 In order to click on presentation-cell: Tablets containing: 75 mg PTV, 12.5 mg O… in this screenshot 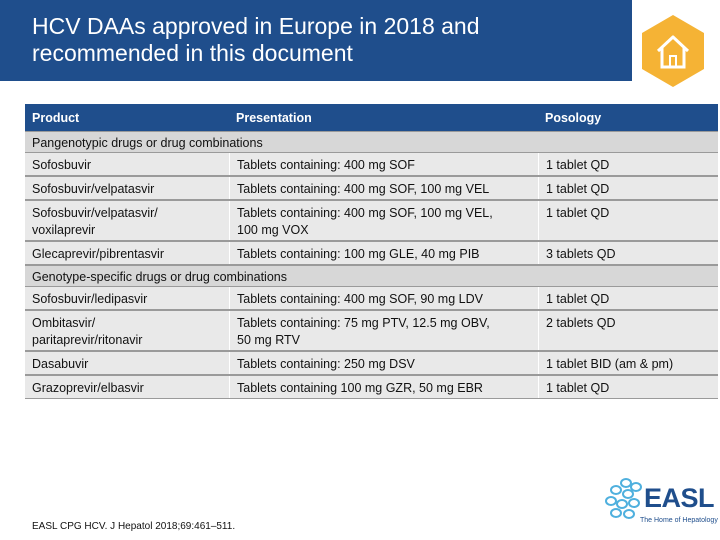, I will do `click(383, 330)`.